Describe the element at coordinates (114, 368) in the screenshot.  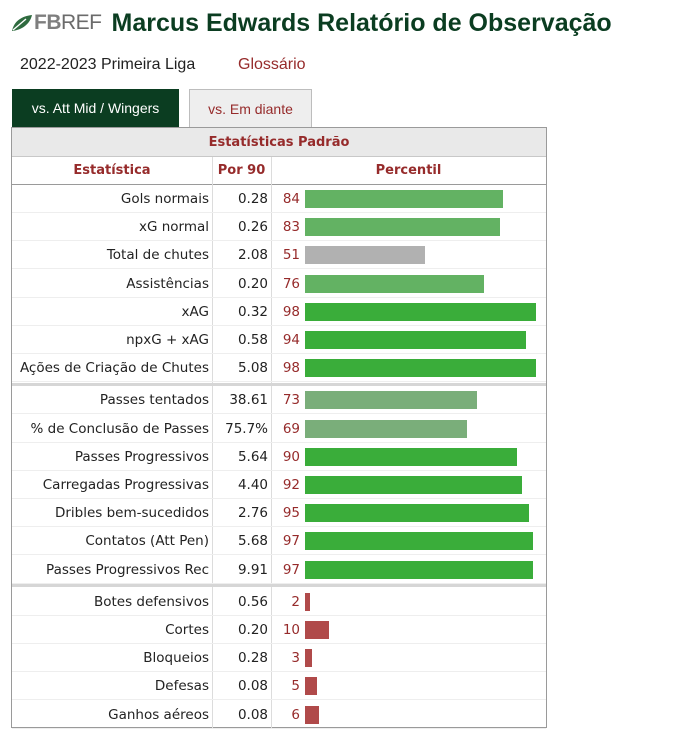
I see `stat-name: Ações de Criação de Chutes` at that location.